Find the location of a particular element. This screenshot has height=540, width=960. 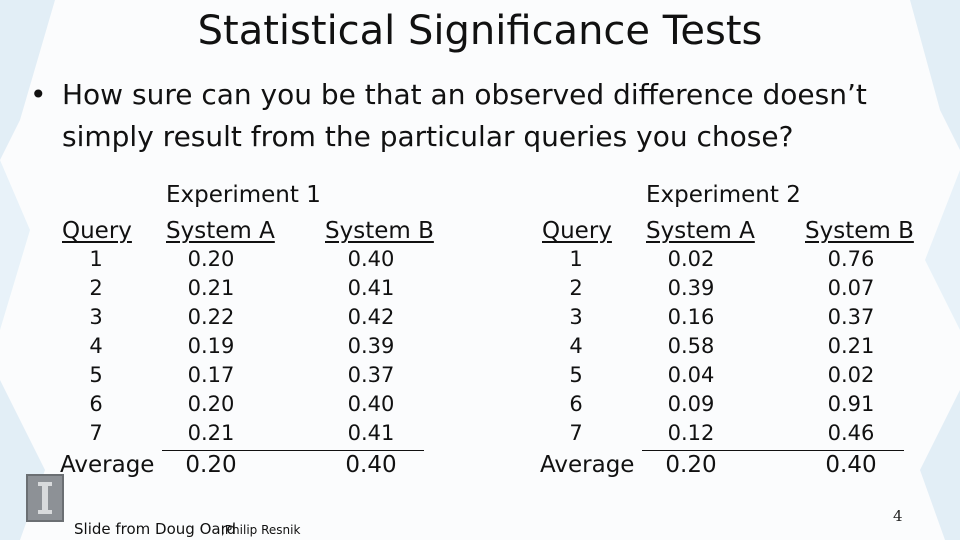

page-number: 4 is located at coordinates (898, 516).